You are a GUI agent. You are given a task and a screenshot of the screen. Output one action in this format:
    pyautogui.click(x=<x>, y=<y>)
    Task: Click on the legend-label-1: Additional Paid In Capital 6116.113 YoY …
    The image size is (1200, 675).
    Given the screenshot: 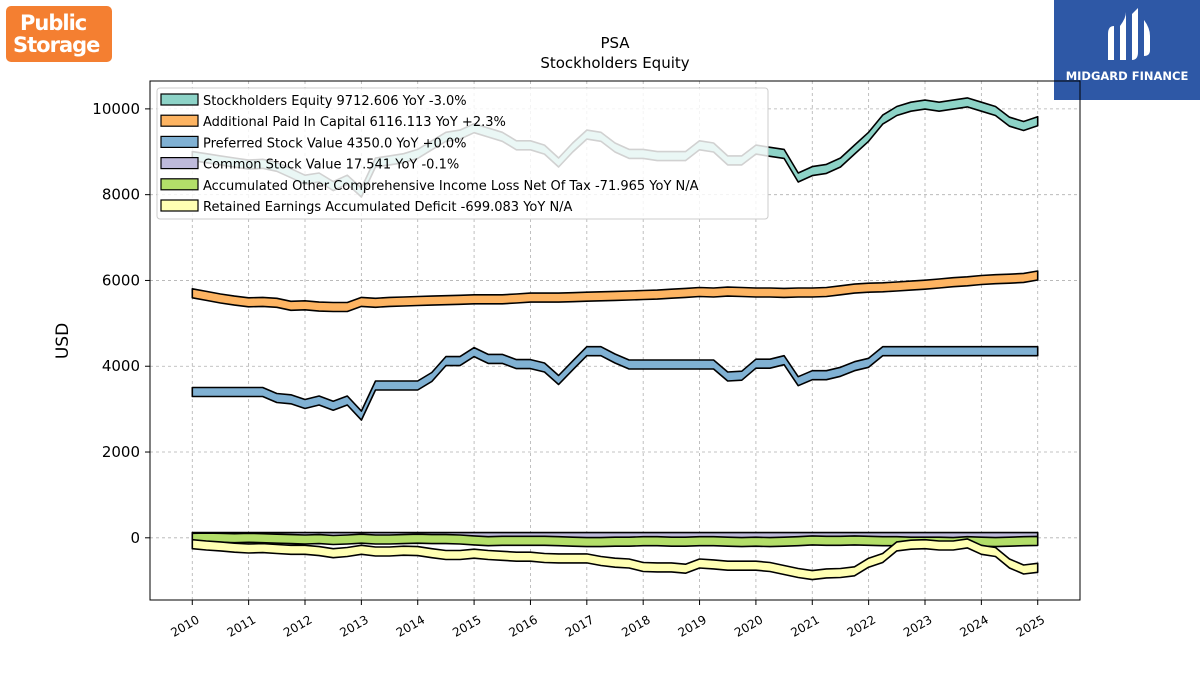 What is the action you would take?
    pyautogui.click(x=354, y=122)
    